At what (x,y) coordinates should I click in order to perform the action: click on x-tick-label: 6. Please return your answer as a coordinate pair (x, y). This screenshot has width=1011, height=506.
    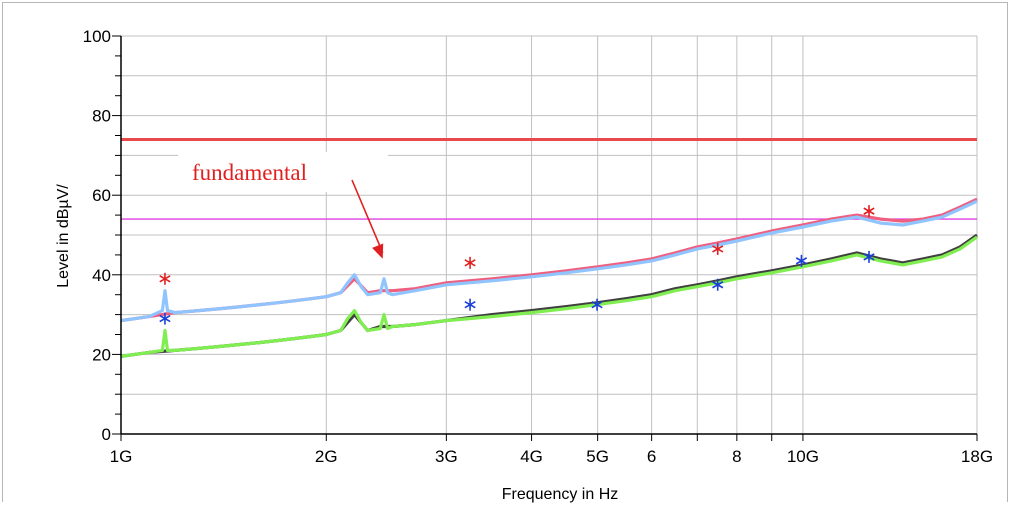
    Looking at the image, I should click on (651, 456).